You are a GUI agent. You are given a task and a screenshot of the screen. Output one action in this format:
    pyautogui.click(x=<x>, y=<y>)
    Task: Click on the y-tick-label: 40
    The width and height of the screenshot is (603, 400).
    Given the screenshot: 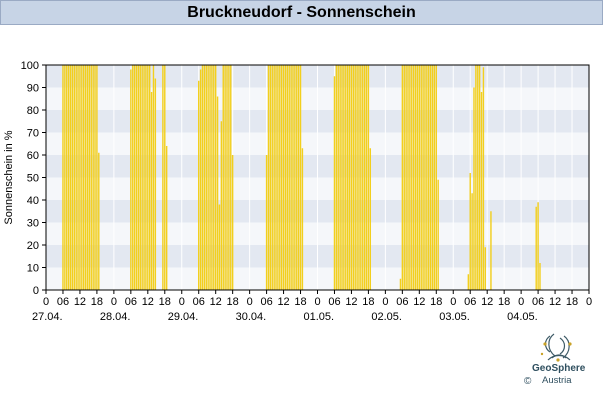 What is the action you would take?
    pyautogui.click(x=33, y=201)
    